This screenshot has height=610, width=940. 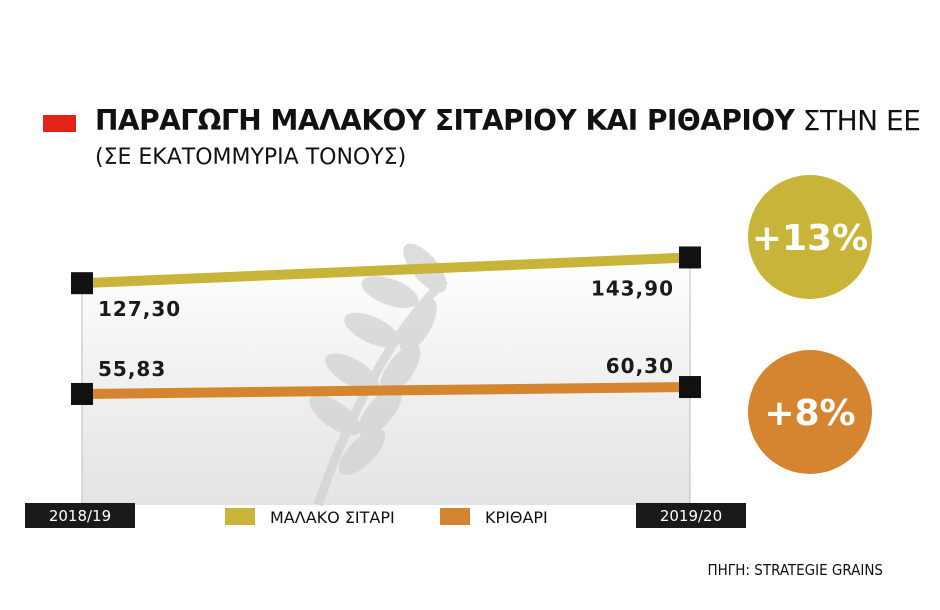 What do you see at coordinates (240, 516) in the screenshot?
I see `legend-item-wheat-swatch` at bounding box center [240, 516].